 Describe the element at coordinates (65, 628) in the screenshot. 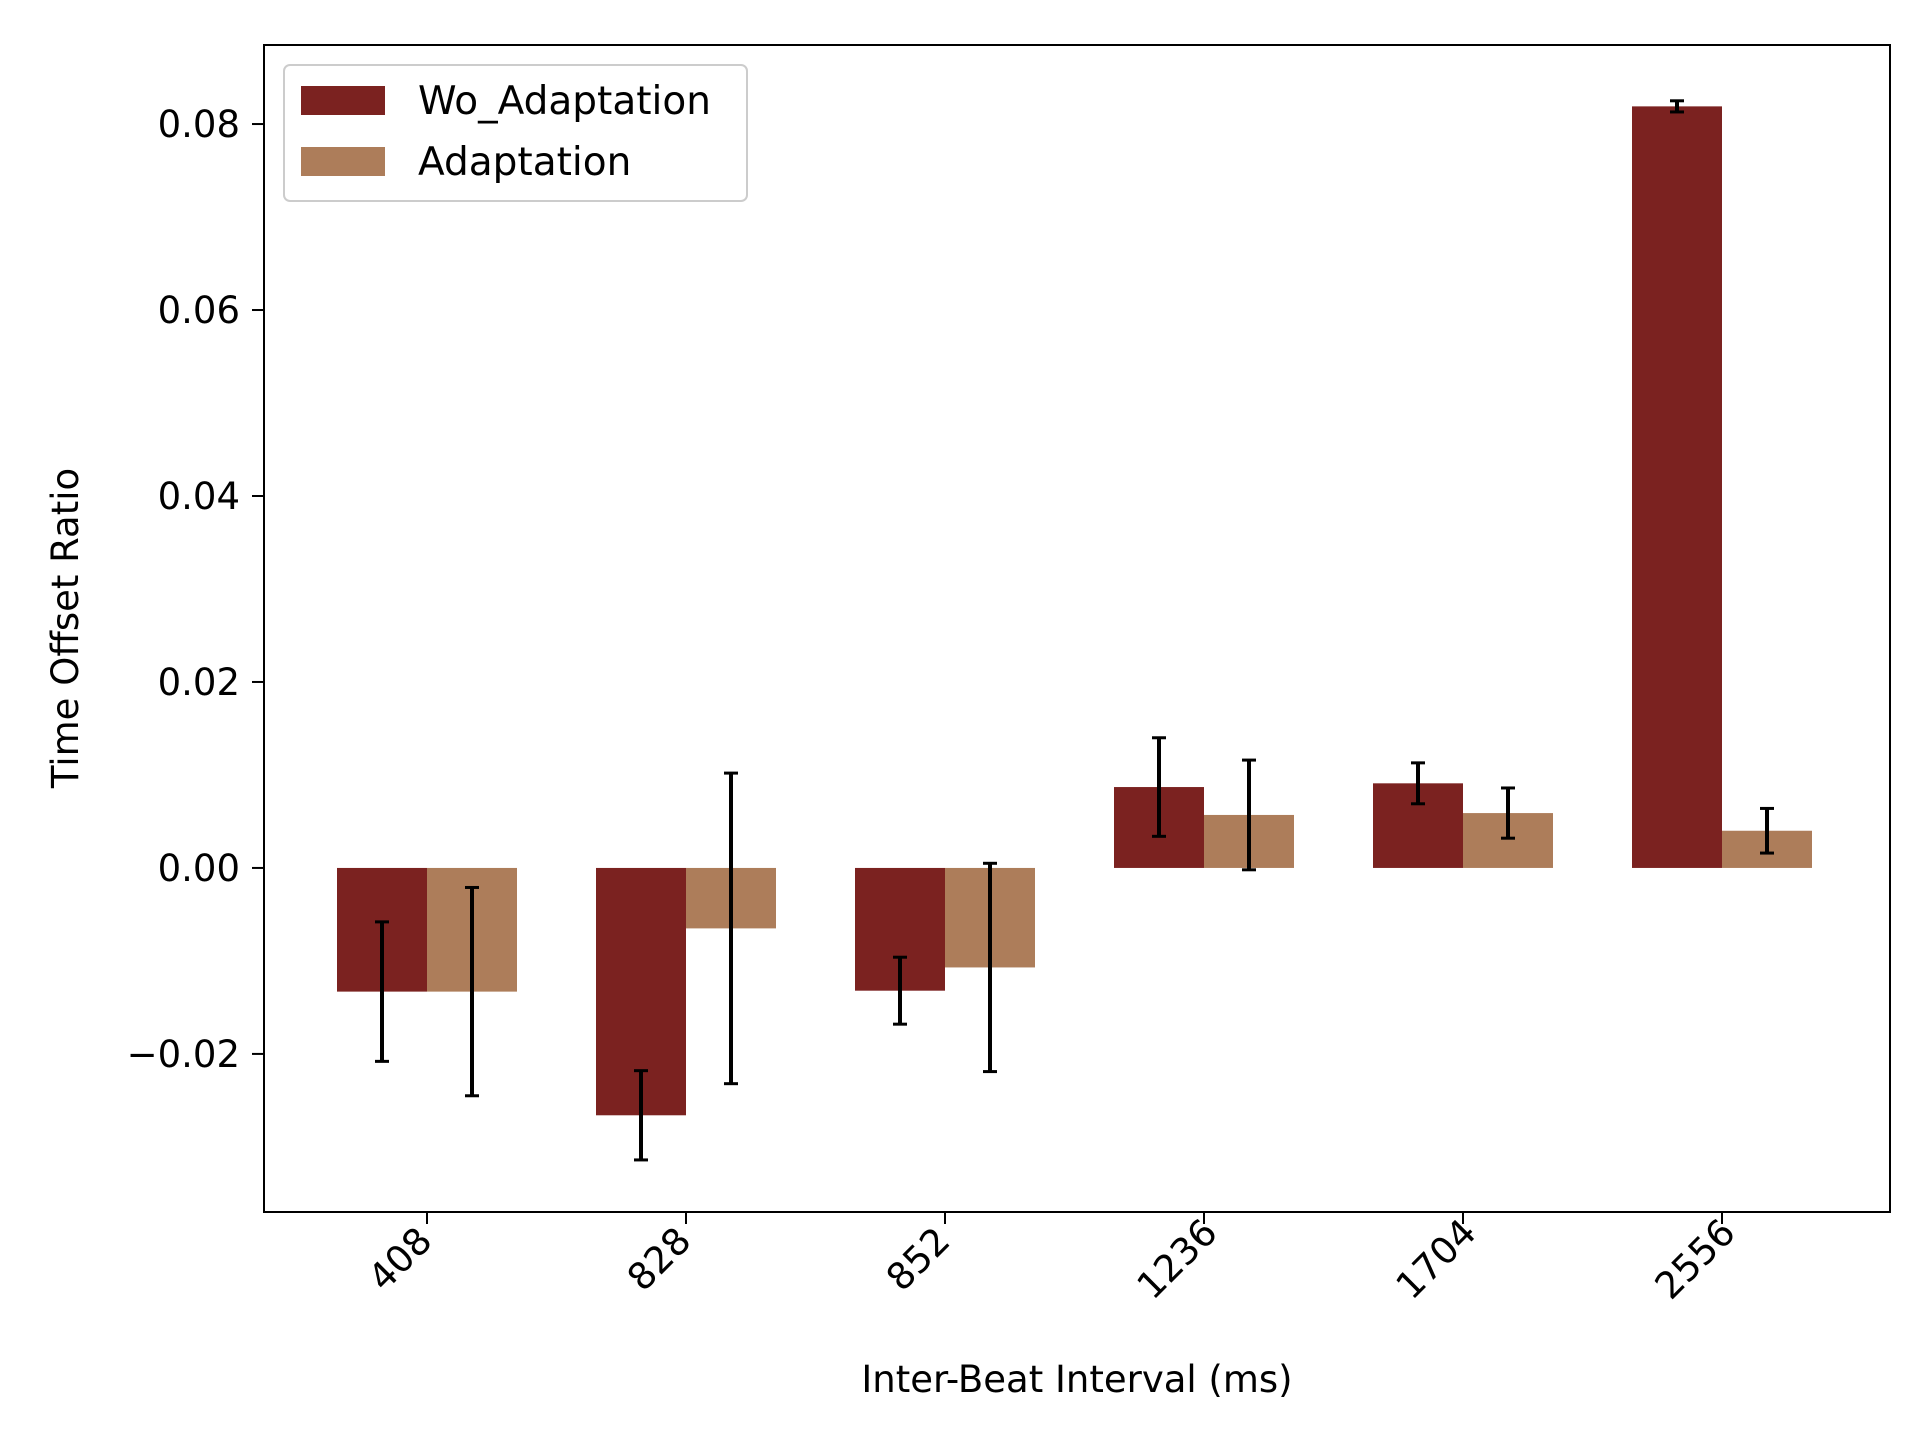

I see `y-axis-label: Time Offset Ratio` at that location.